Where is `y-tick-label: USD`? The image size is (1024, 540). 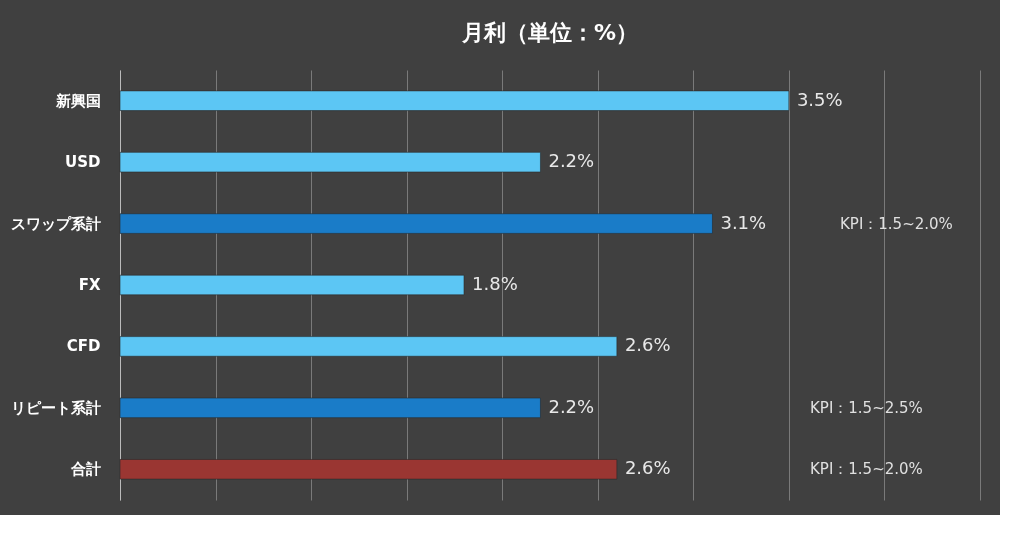
y-tick-label: USD is located at coordinates (83, 162).